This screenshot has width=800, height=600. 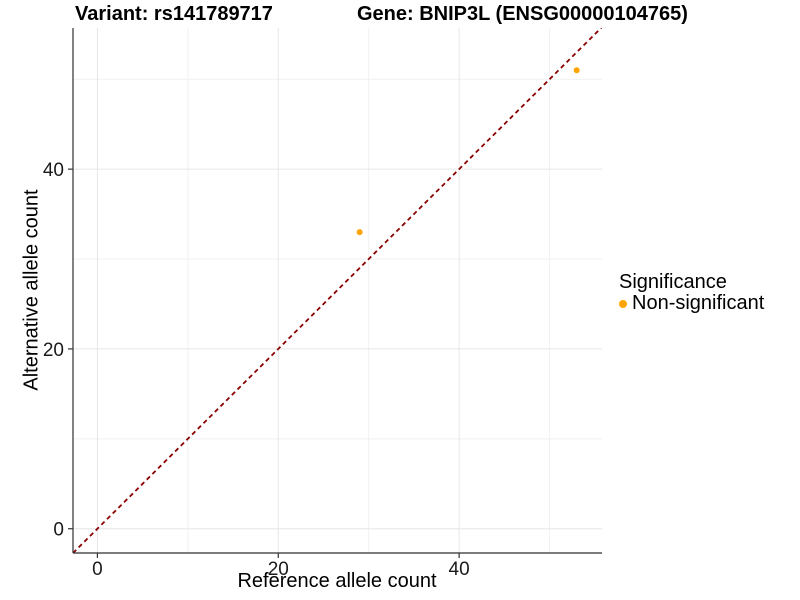 What do you see at coordinates (278, 569) in the screenshot?
I see `x-tick-label: 20` at bounding box center [278, 569].